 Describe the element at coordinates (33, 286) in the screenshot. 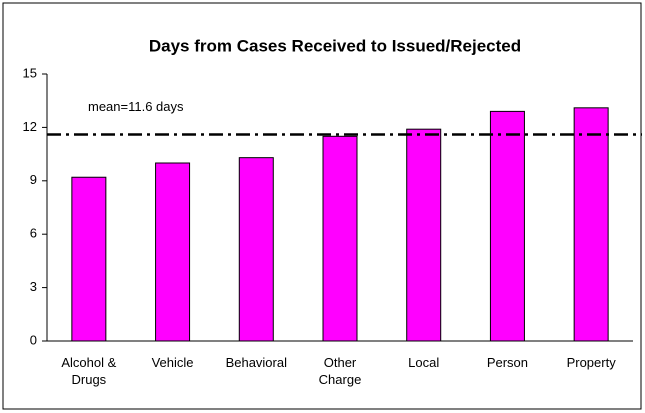

I see `y-tick-label: 3` at that location.